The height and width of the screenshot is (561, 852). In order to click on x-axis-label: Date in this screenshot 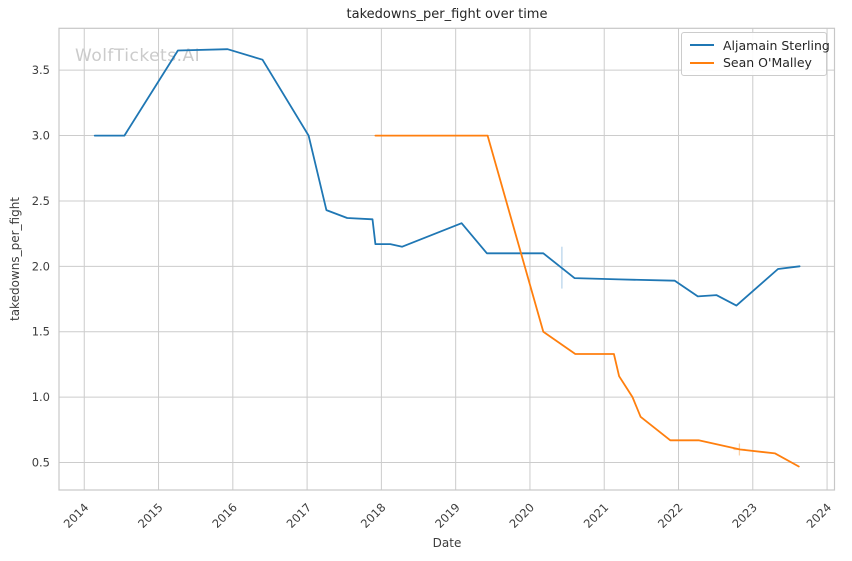, I will do `click(447, 543)`.